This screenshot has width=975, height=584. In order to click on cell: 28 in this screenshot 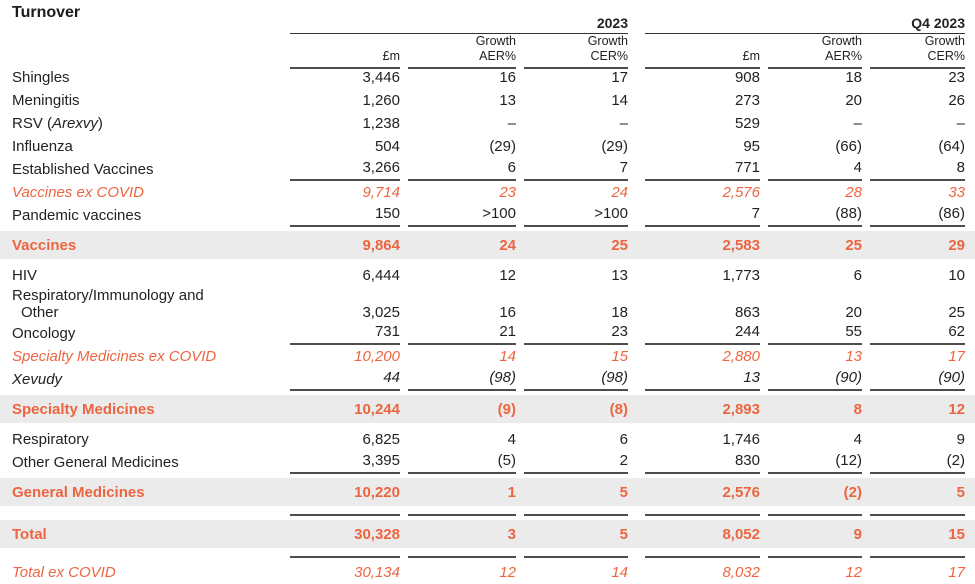, I will do `click(853, 192)`.